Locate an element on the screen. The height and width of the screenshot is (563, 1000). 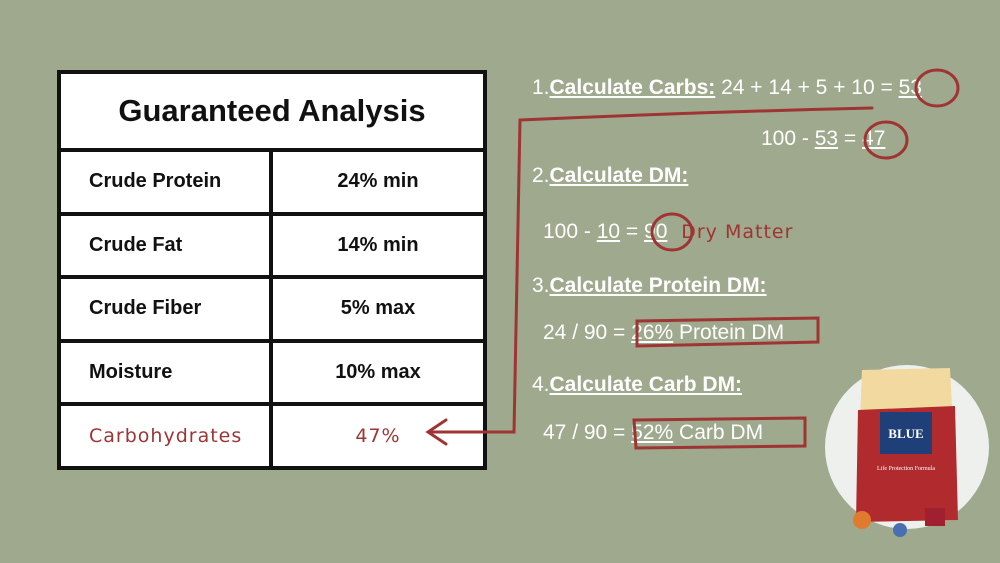
formula-line: 24 / 90 = 26% Protein DM is located at coordinates (663, 333).